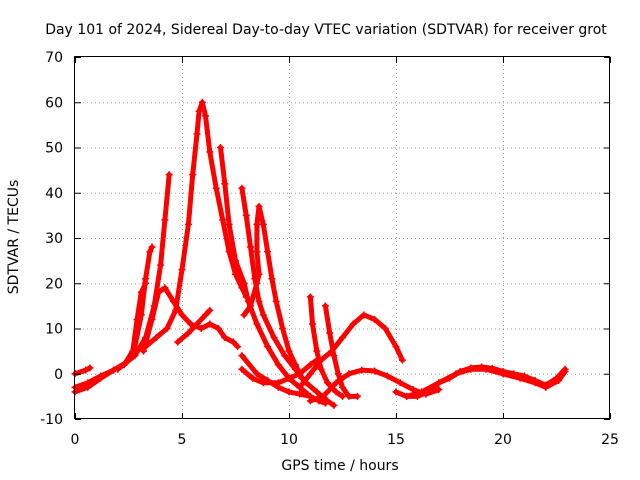 Image resolution: width=640 pixels, height=480 pixels. What do you see at coordinates (54, 149) in the screenshot?
I see `y-tick-label: 50` at bounding box center [54, 149].